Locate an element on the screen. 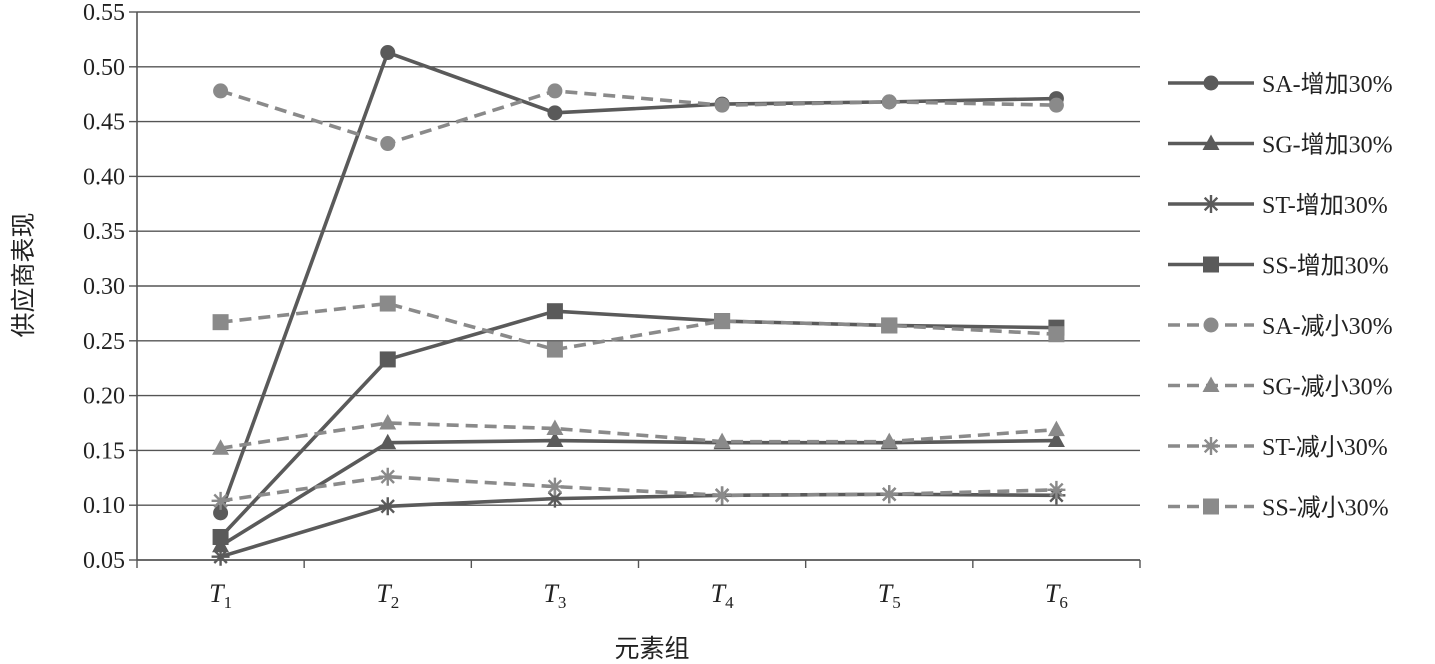  y-axis-title: 供应商表现 is located at coordinates (23, 274).